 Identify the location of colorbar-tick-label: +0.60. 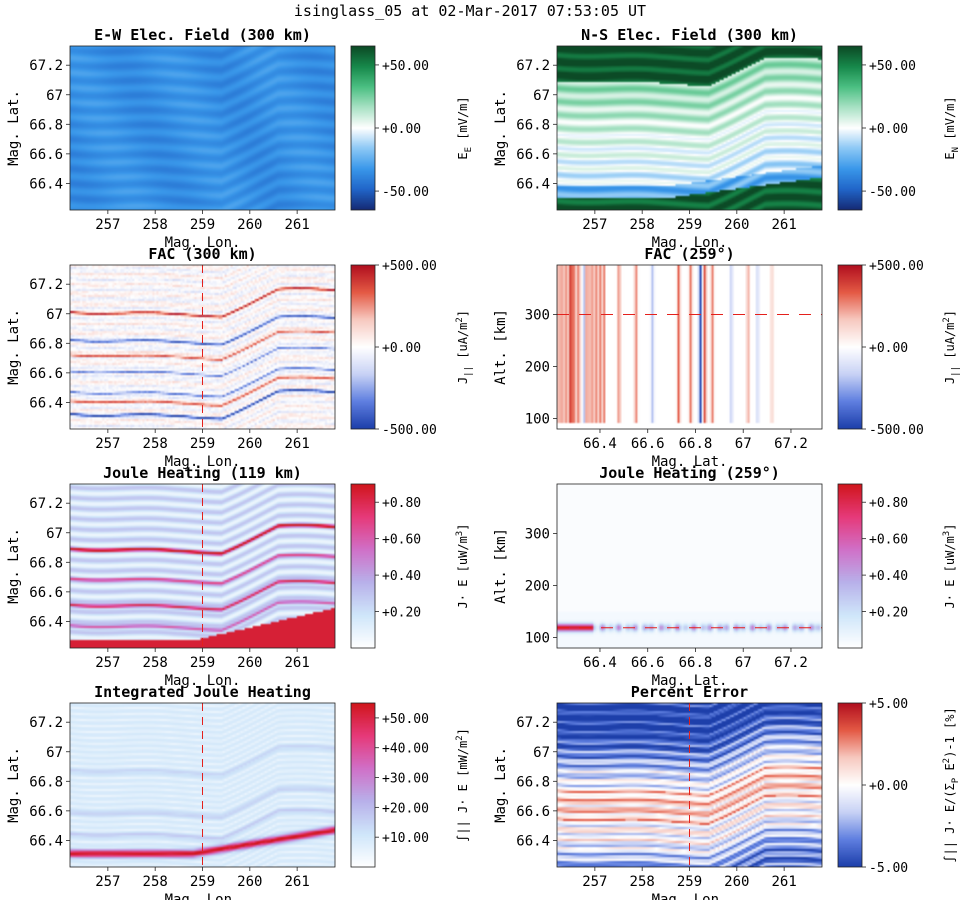
(888, 540).